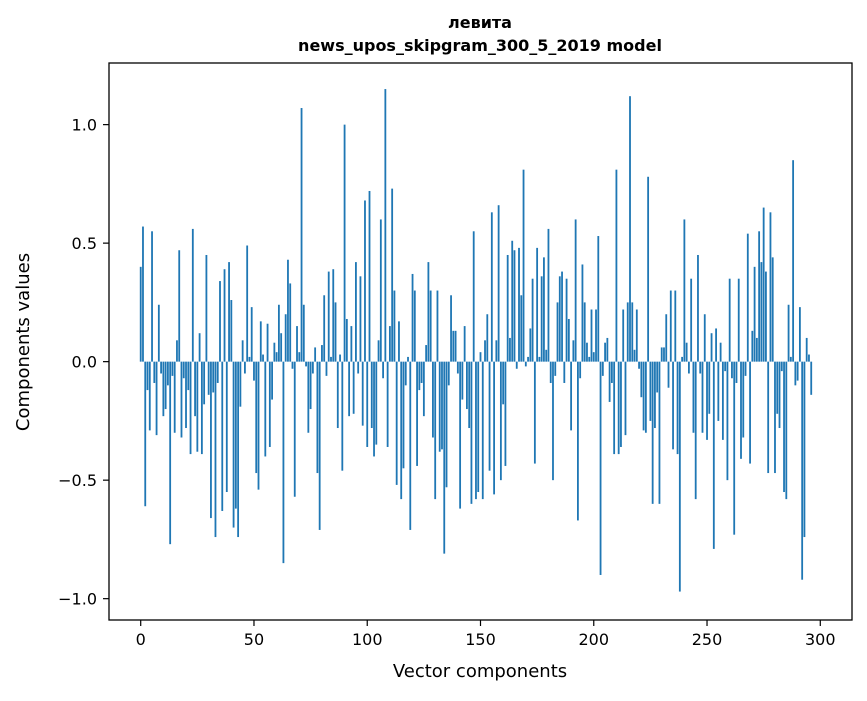  What do you see at coordinates (254, 639) in the screenshot?
I see `x-tick-label: 50` at bounding box center [254, 639].